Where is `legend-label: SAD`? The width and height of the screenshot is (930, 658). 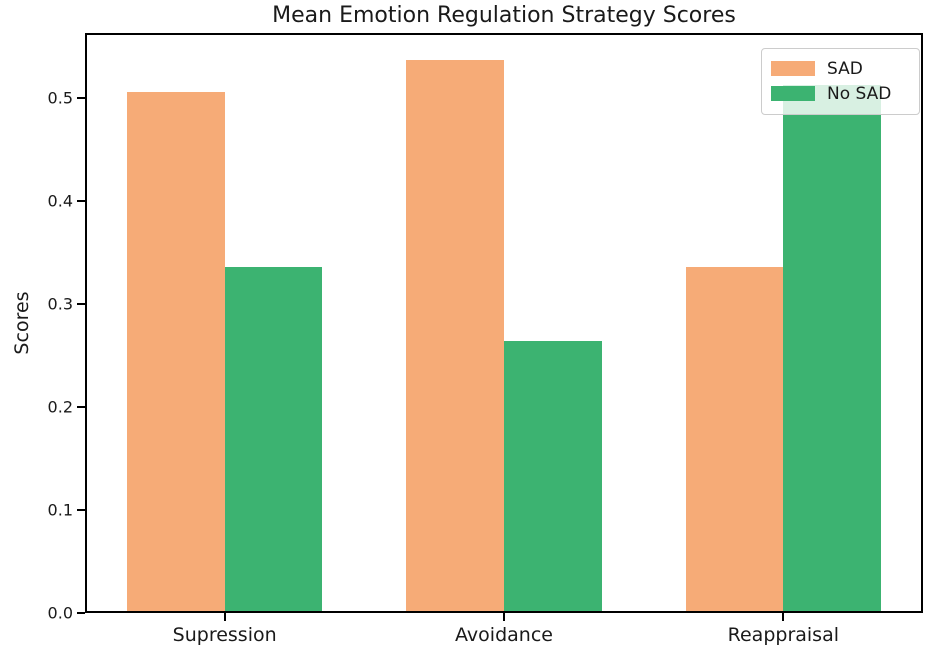 legend-label: SAD is located at coordinates (845, 68).